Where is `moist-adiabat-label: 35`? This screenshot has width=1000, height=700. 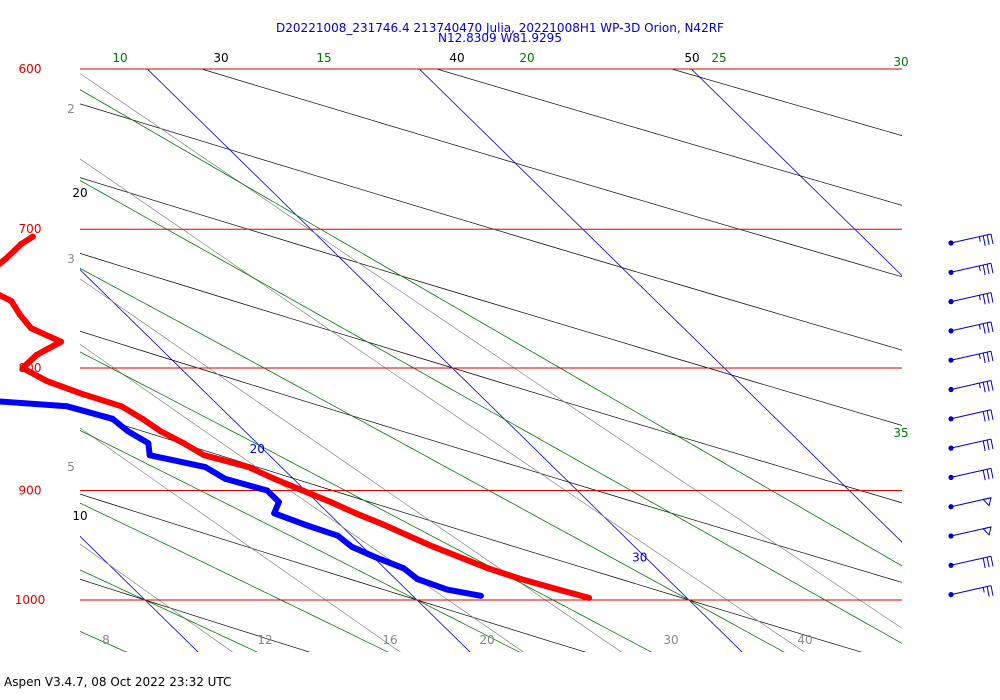 moist-adiabat-label: 35 is located at coordinates (900, 433).